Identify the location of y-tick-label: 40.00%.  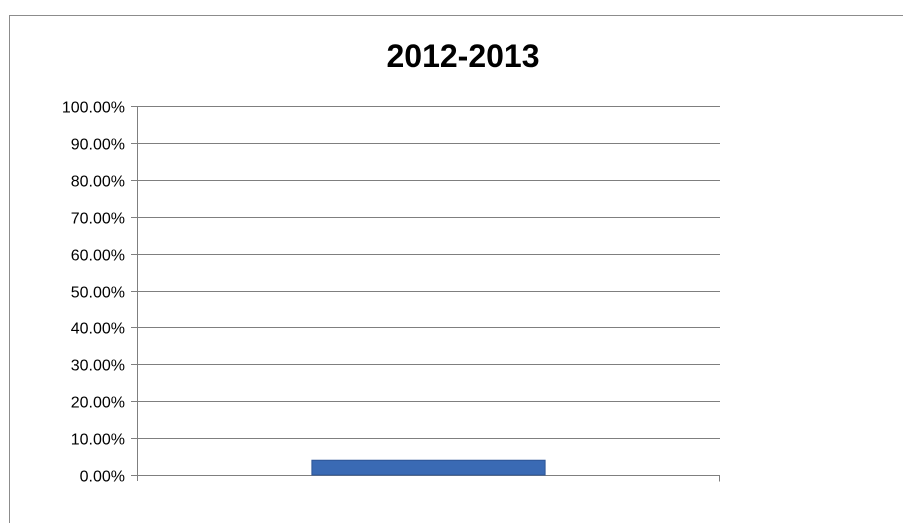
(98, 329).